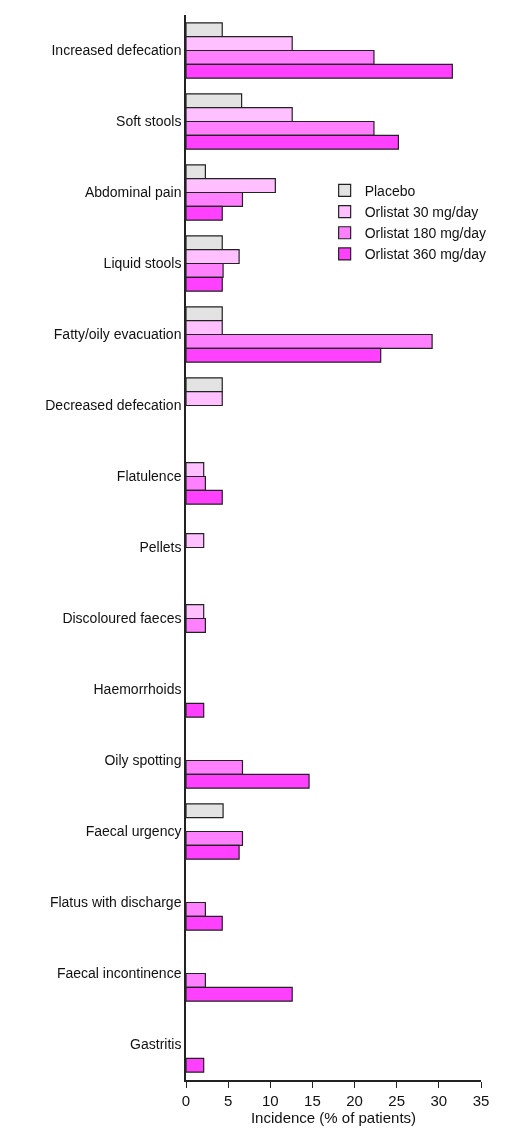 This screenshot has height=1134, width=510. I want to click on x-tick-label: 35, so click(481, 1100).